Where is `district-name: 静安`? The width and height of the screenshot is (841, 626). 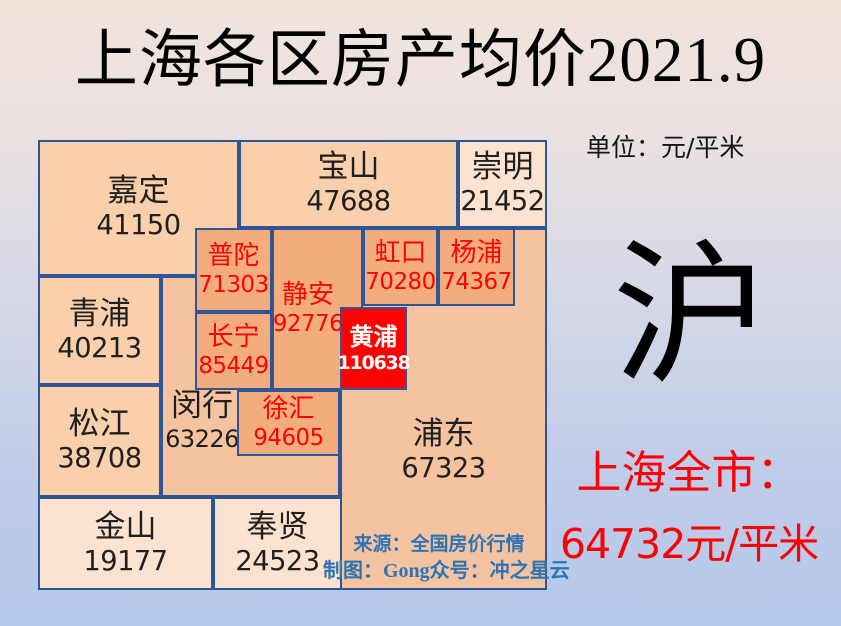
district-name: 静安 is located at coordinates (307, 295).